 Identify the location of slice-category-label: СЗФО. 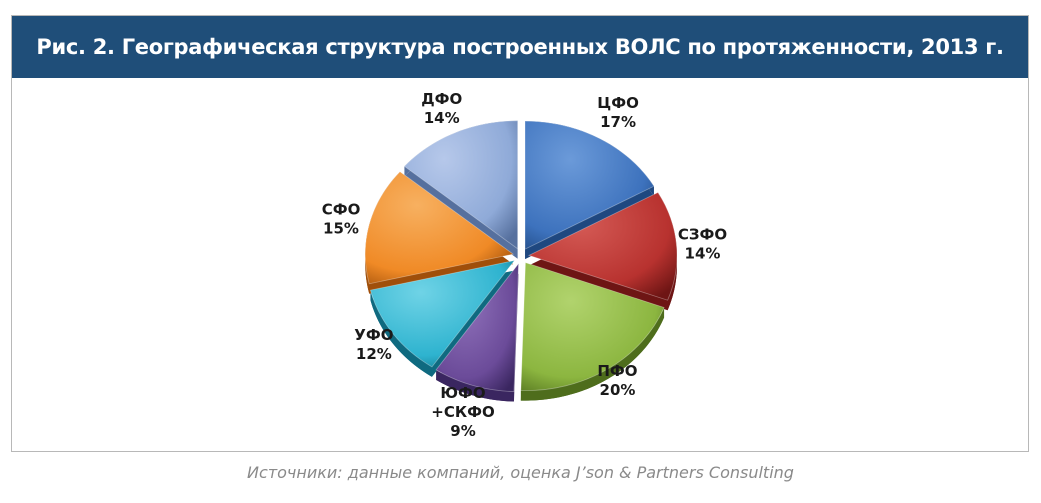
(702, 234).